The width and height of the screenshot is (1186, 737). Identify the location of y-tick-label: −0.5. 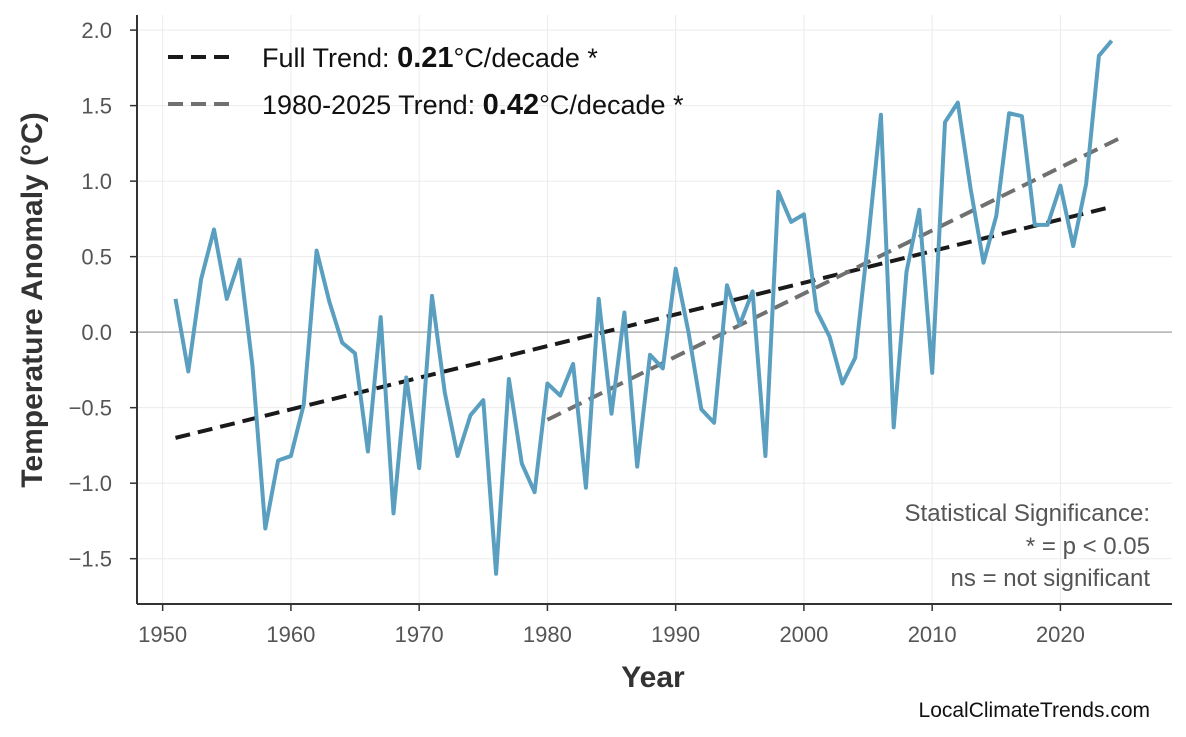
(90, 408).